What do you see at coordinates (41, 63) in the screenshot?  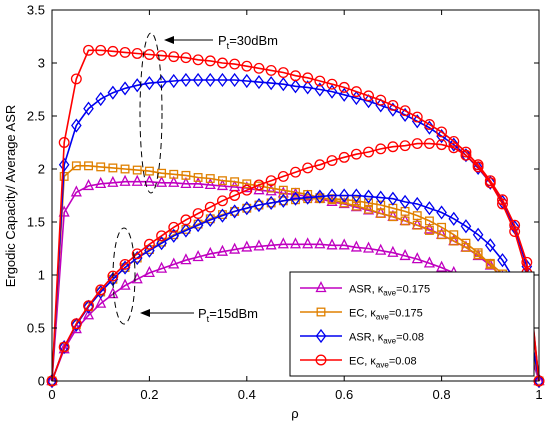 I see `y-tick-label: 3` at bounding box center [41, 63].